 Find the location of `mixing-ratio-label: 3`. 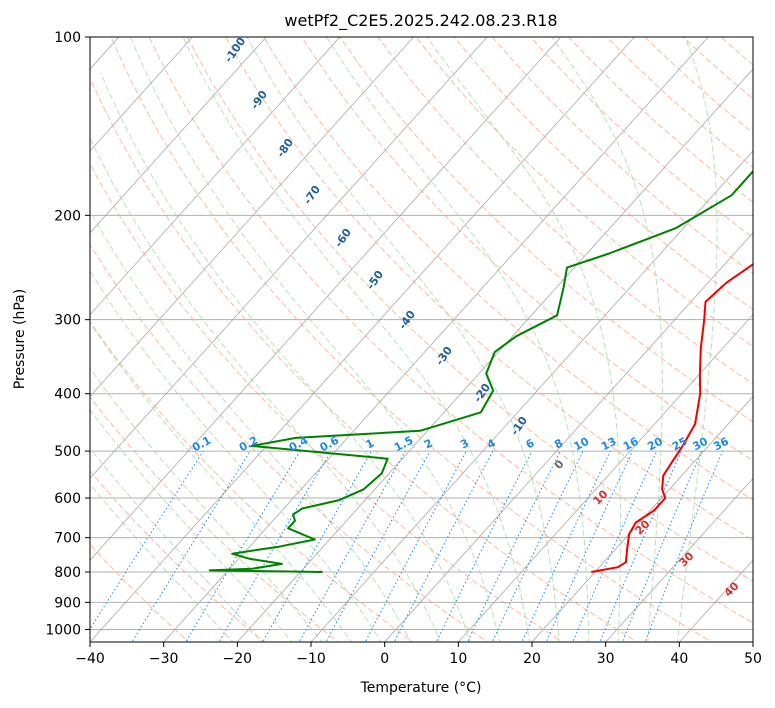

mixing-ratio-label: 3 is located at coordinates (464, 443).